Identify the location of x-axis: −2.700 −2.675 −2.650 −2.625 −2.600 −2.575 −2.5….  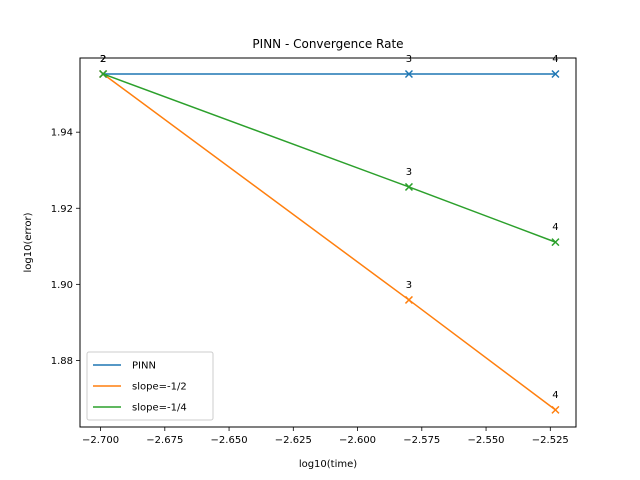
(325, 436).